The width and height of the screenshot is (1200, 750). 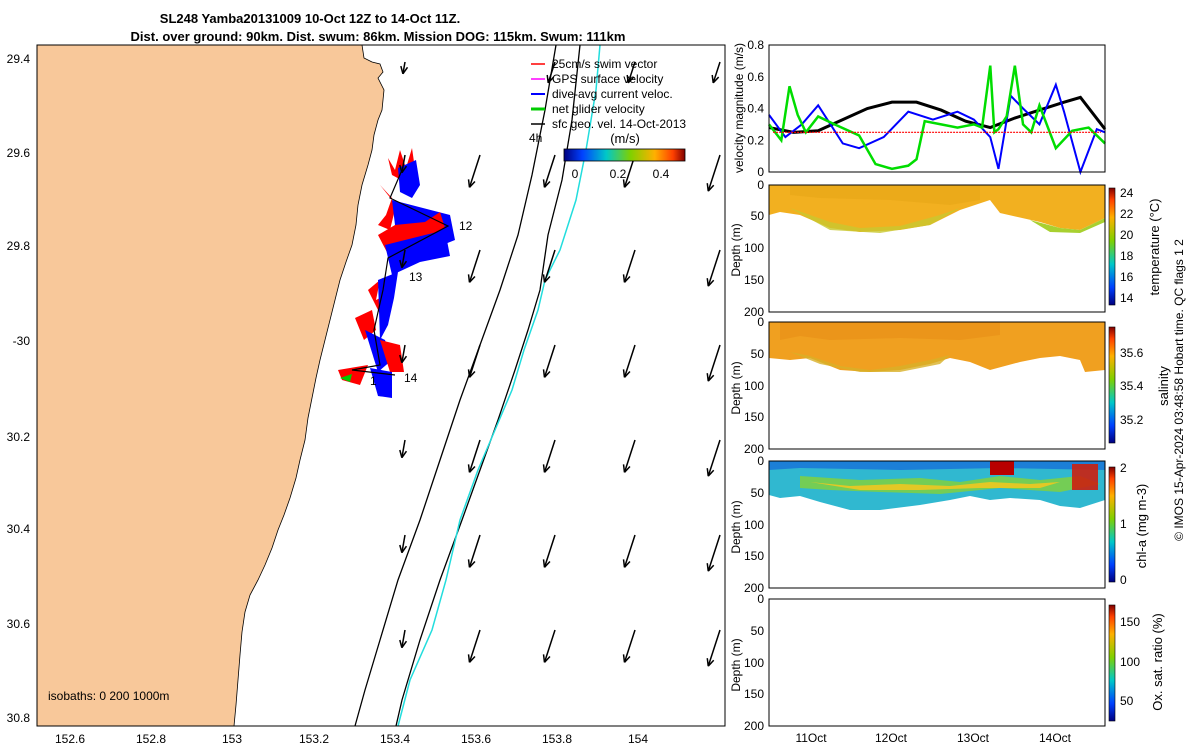 I want to click on temperature-cb-tick: 16, so click(x=1127, y=277).